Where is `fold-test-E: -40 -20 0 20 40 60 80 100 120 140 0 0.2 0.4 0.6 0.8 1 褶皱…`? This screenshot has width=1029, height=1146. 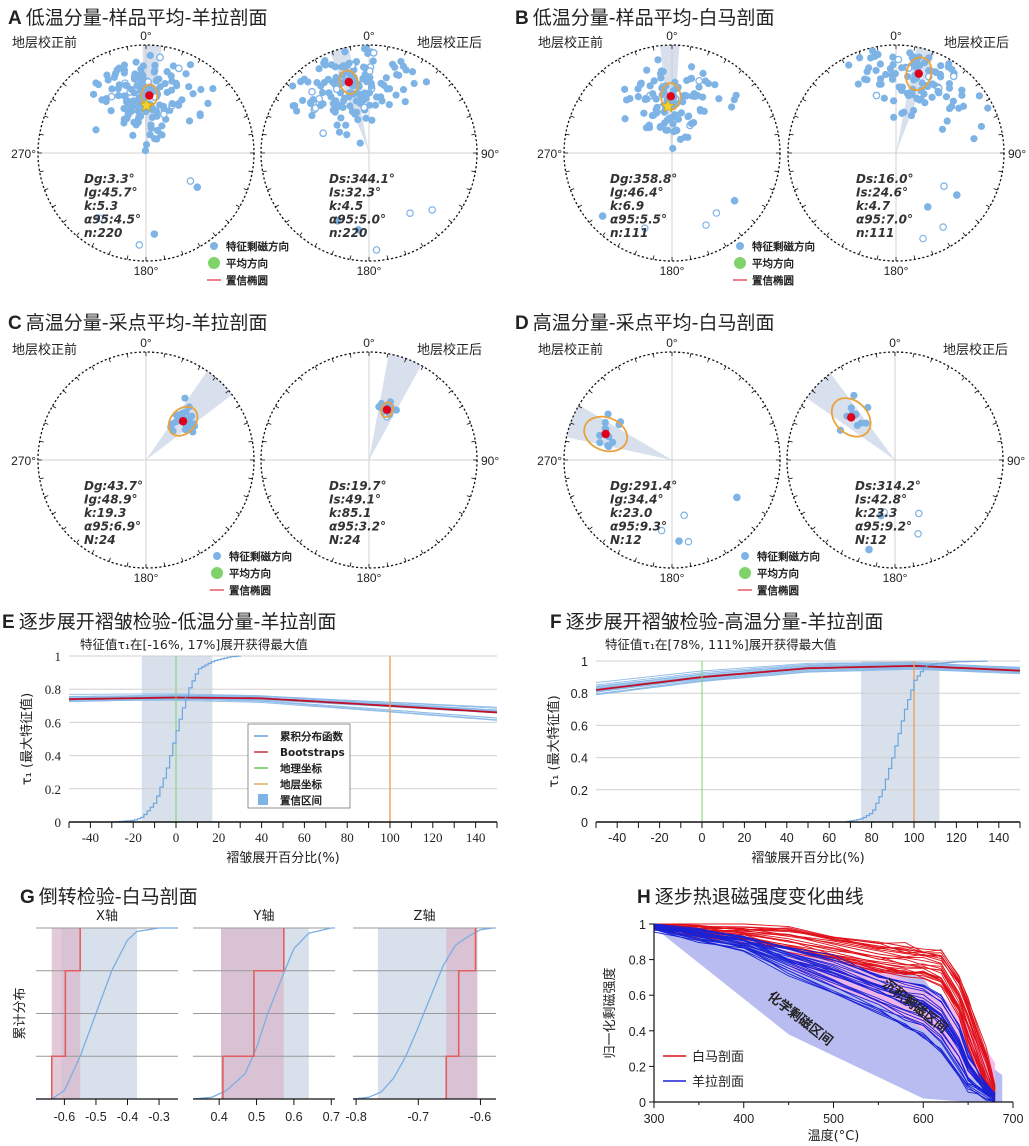
fold-test-E: -40 -20 0 20 40 60 80 100 120 140 0 0.2 0.4 0.6 0.8 1 褶皱… is located at coordinates (258, 757).